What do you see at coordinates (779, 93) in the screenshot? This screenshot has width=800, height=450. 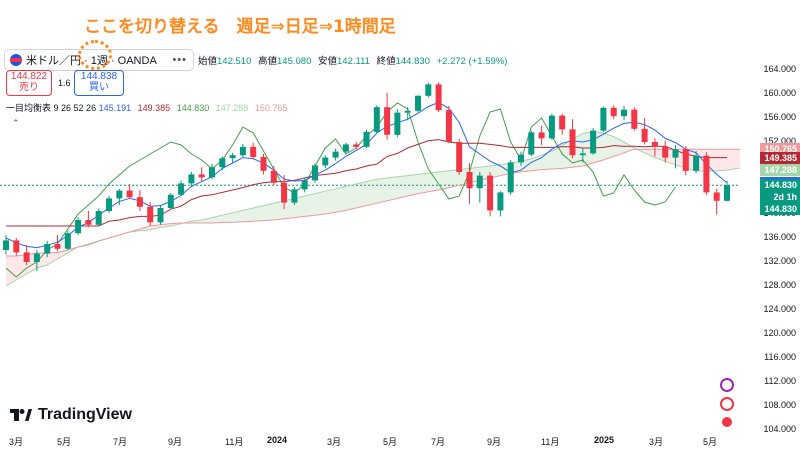 I see `price-axis-label: 160.000` at bounding box center [779, 93].